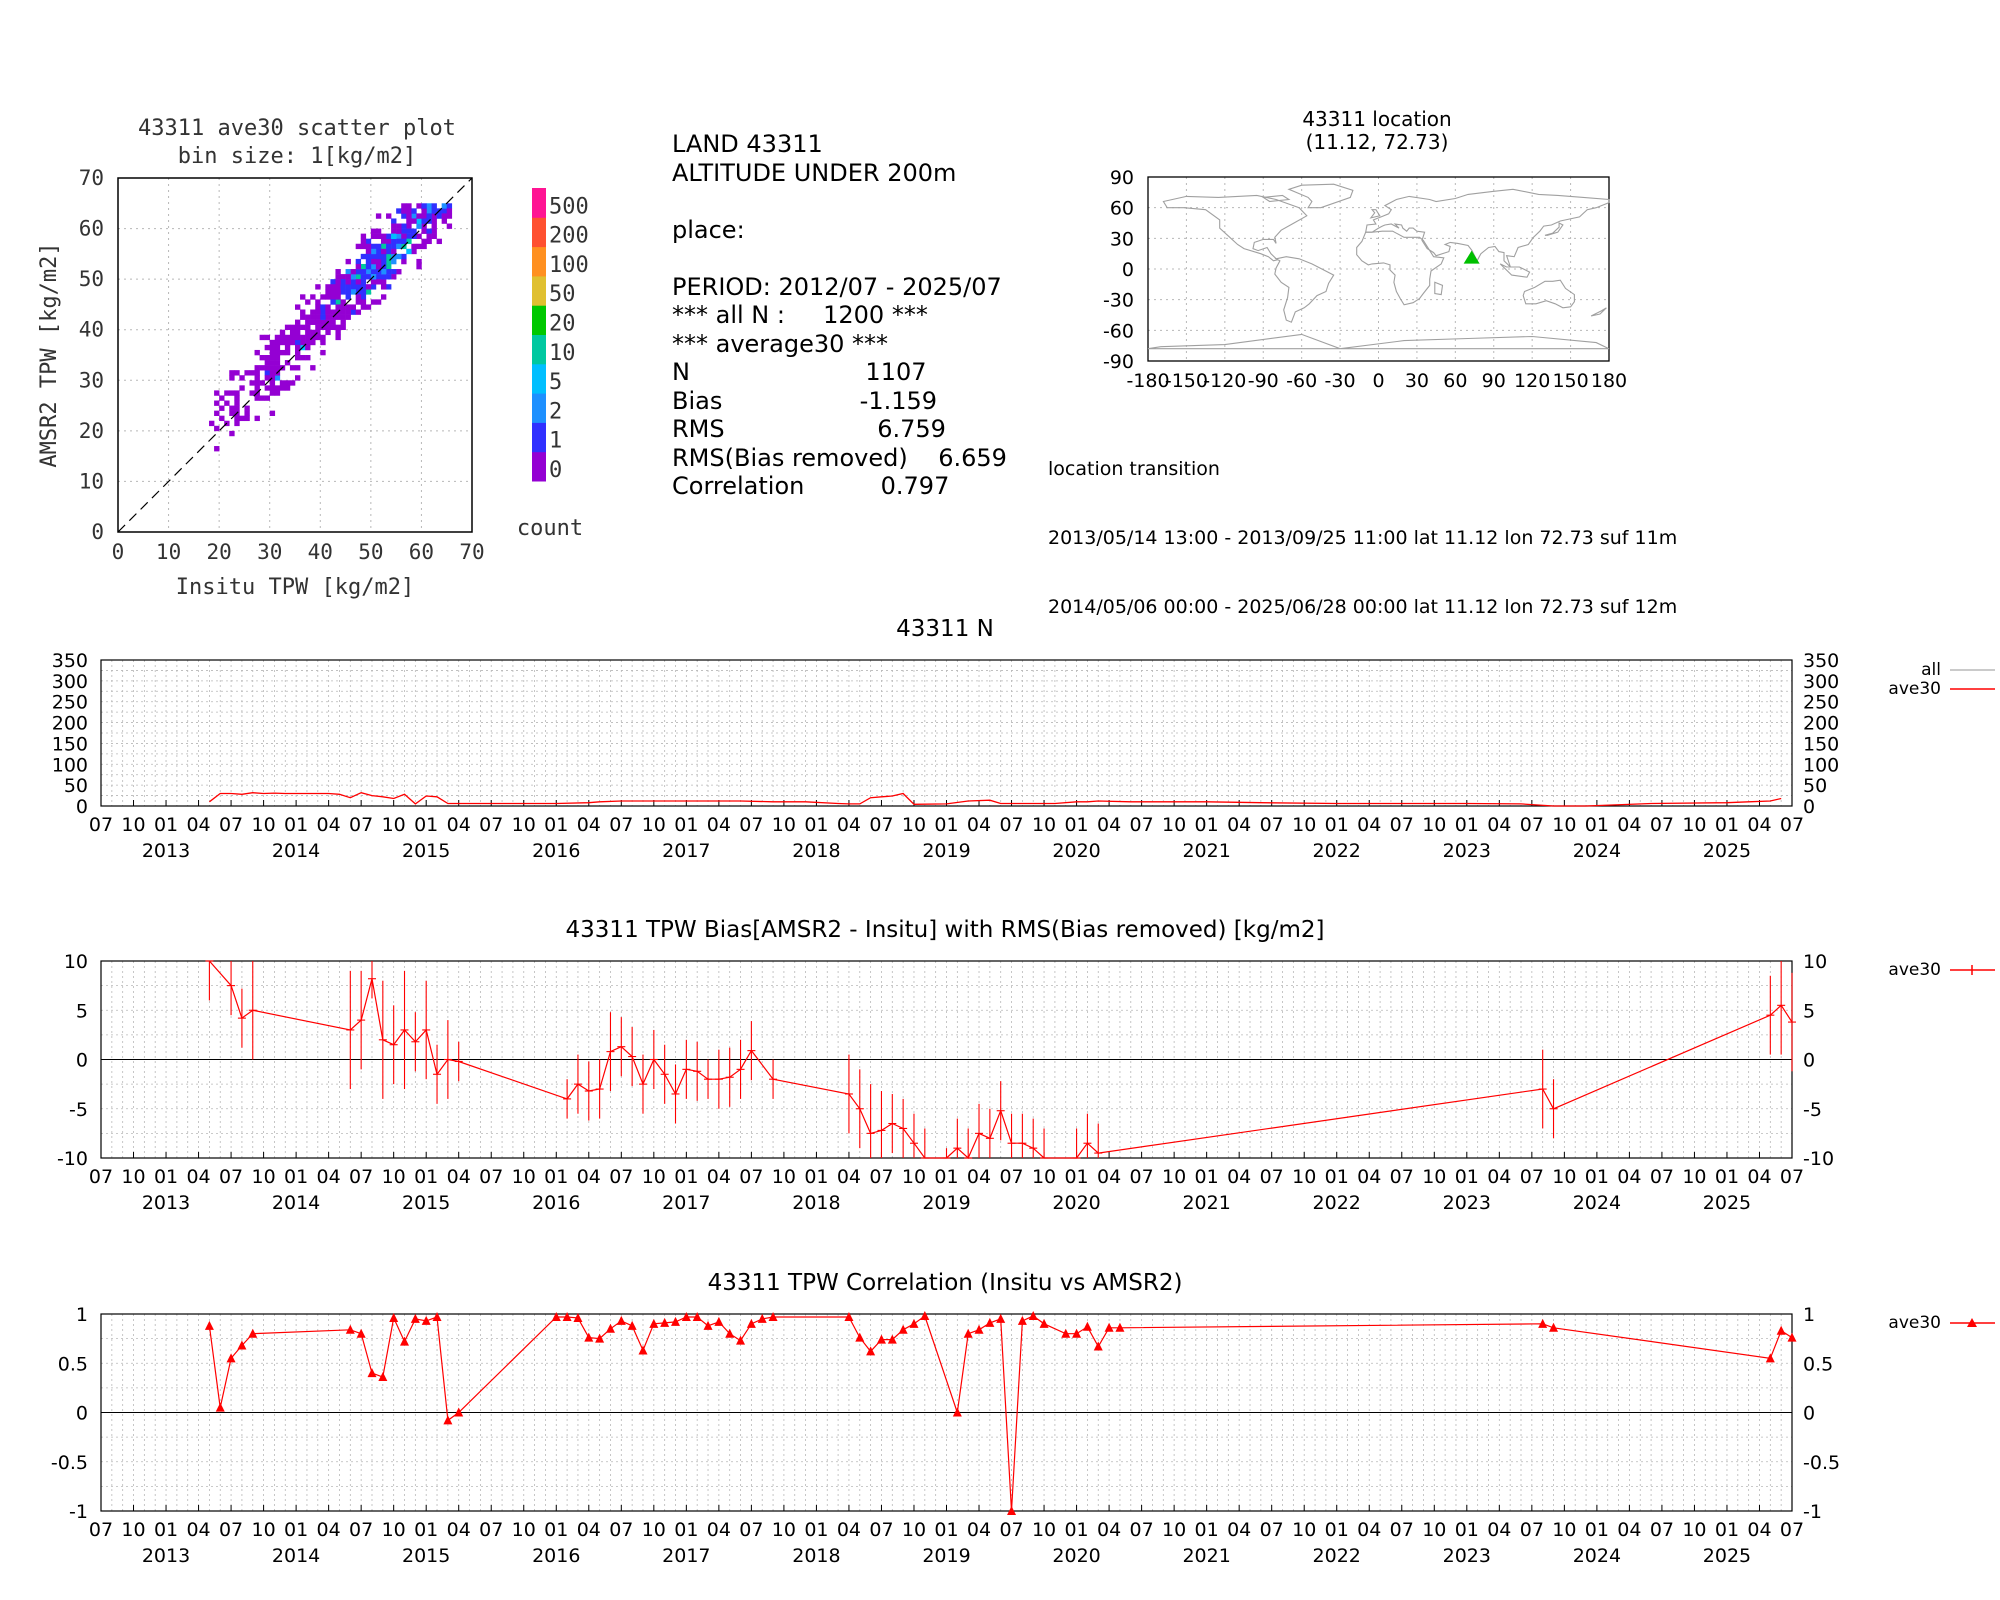 This screenshot has height=1600, width=2000. Describe the element at coordinates (686, 851) in the screenshot. I see `xtick-year: 2017` at that location.